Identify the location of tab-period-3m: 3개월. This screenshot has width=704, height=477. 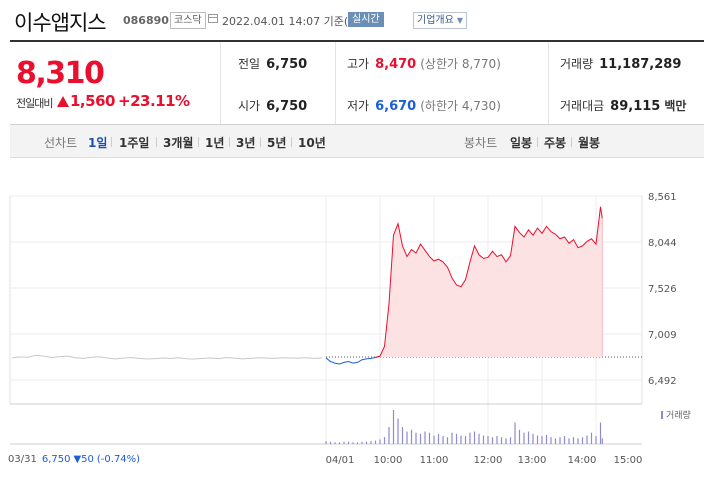
(178, 143).